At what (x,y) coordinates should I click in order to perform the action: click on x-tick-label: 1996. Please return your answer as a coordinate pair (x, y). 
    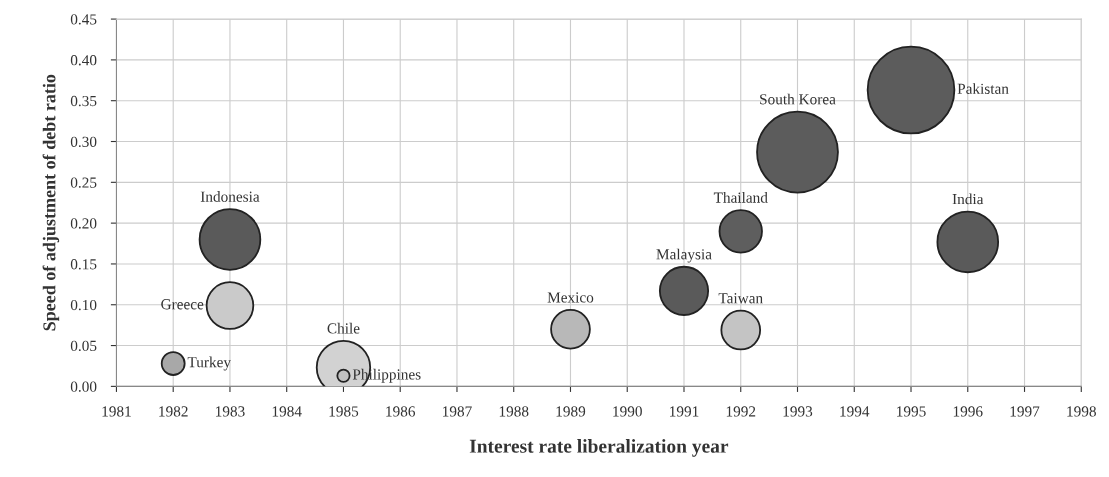
    Looking at the image, I should click on (968, 411).